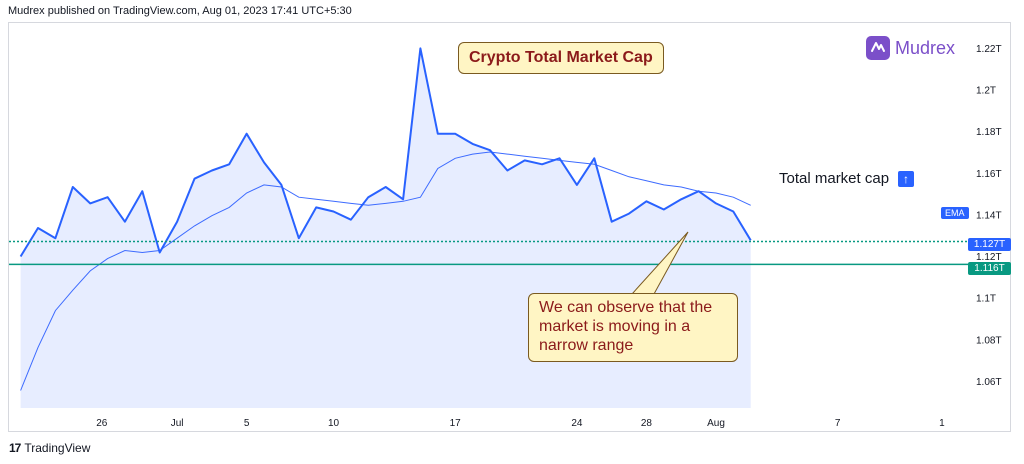 The image size is (1024, 464). Describe the element at coordinates (925, 47) in the screenshot. I see `brand-name: Mudrex` at that location.